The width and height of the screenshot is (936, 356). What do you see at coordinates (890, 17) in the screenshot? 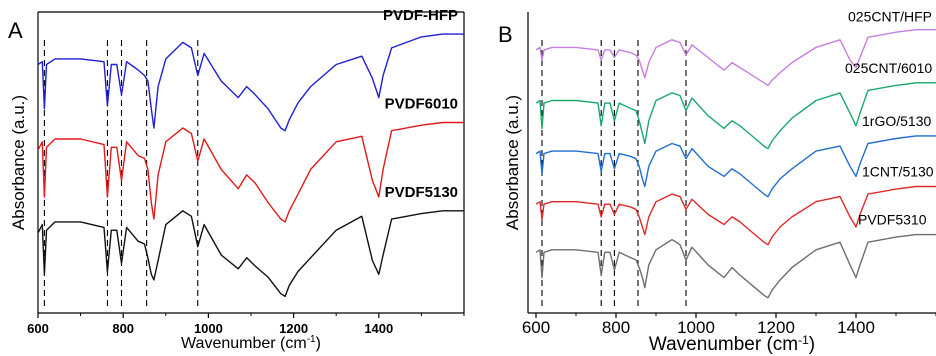
I see `series-label: 025CNT/HFP` at bounding box center [890, 17].